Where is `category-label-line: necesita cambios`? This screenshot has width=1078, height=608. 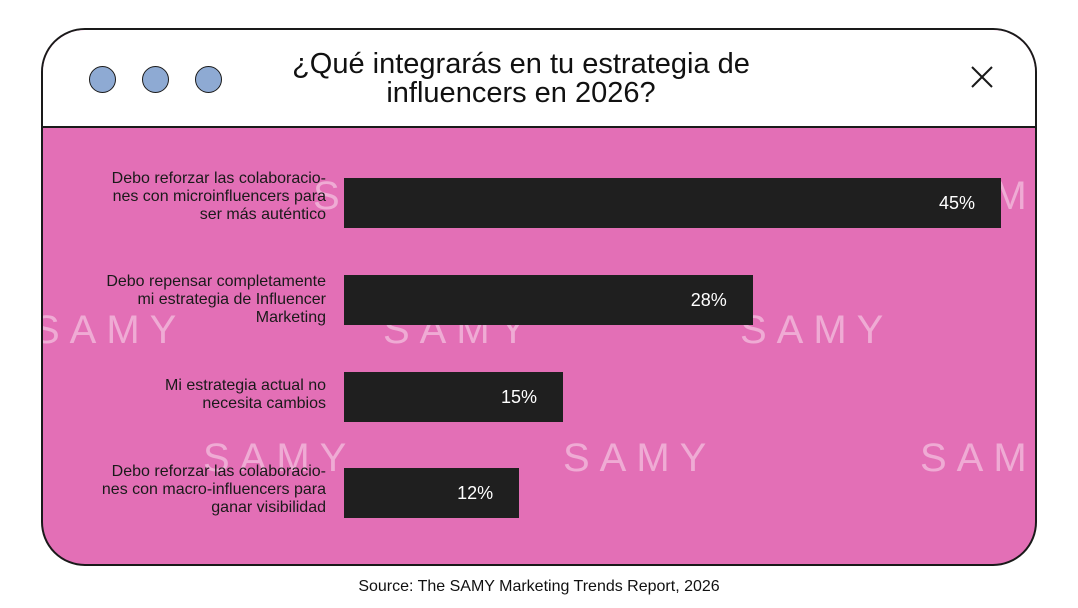 category-label-line: necesita cambios is located at coordinates (264, 403).